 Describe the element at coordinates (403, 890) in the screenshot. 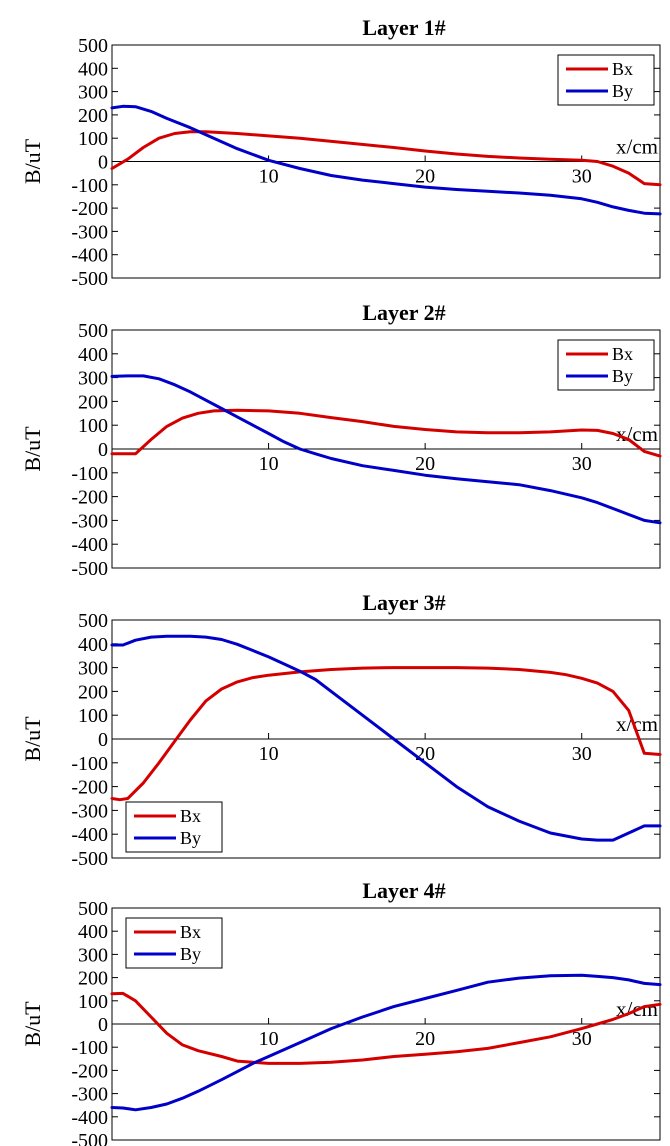

I see `chart-title: Layer 4#` at that location.